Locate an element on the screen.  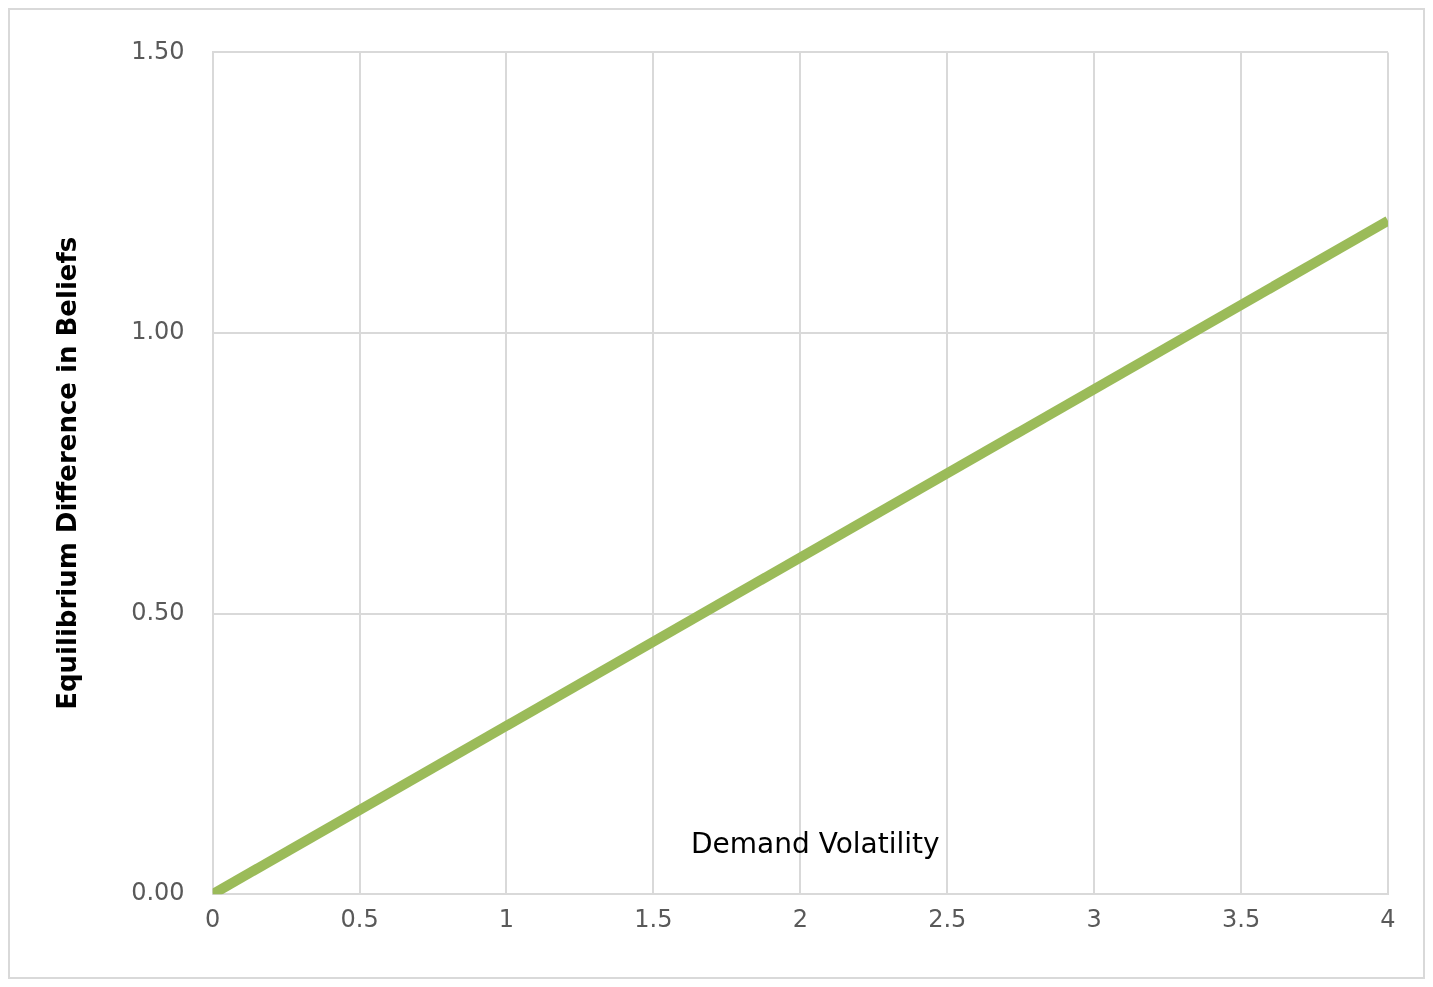
x-tick-label: 2 is located at coordinates (800, 918).